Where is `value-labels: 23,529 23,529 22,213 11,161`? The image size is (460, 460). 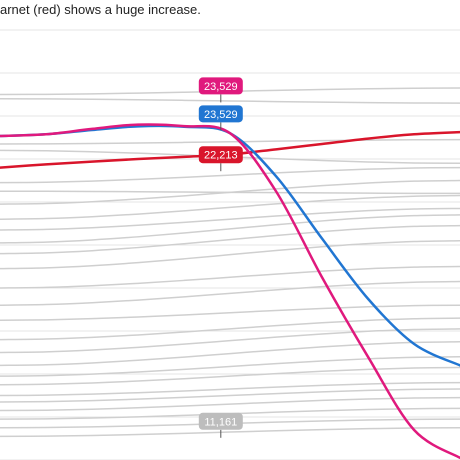 value-labels: 23,529 23,529 22,213 11,161 is located at coordinates (220, 257).